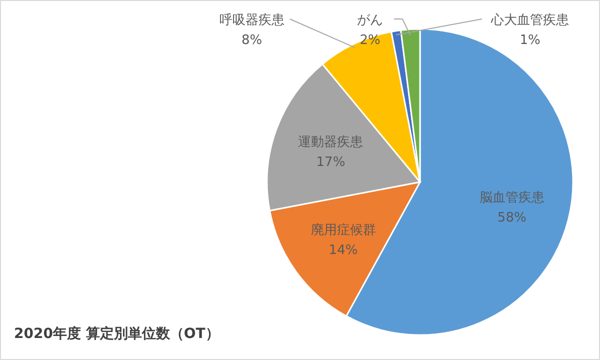 Image resolution: width=600 pixels, height=360 pixels. I want to click on data-label: 8%, so click(252, 40).